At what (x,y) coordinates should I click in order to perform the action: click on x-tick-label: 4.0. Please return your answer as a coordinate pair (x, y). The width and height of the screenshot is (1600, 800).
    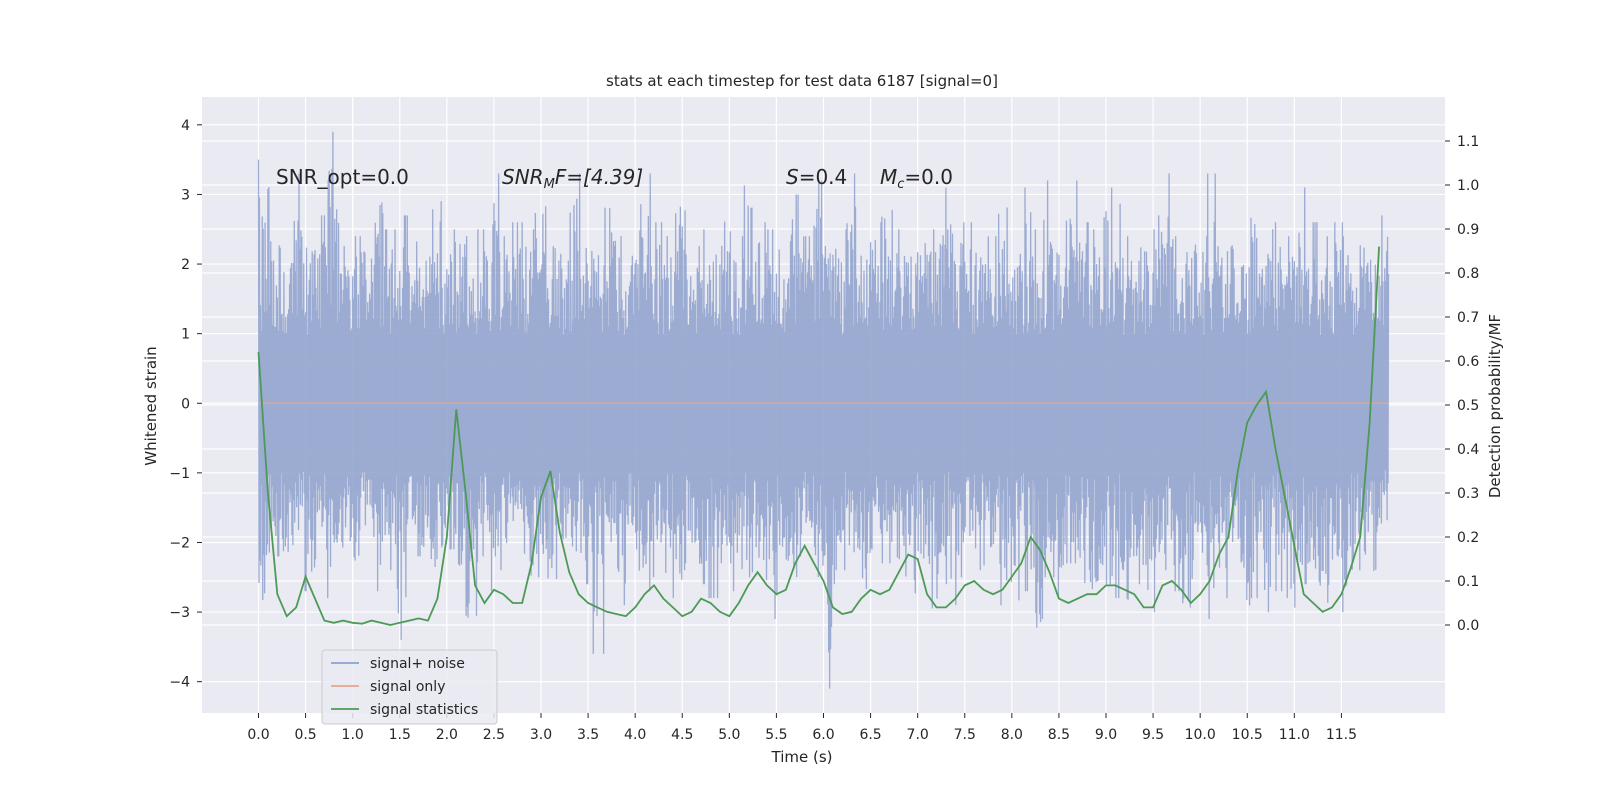
    Looking at the image, I should click on (635, 735).